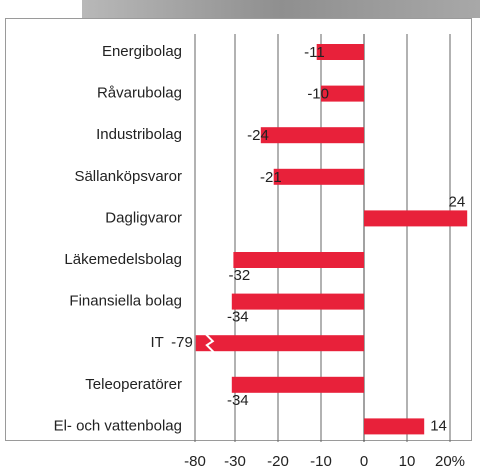 The height and width of the screenshot is (474, 480). What do you see at coordinates (364, 461) in the screenshot?
I see `x-tick-label: 0` at bounding box center [364, 461].